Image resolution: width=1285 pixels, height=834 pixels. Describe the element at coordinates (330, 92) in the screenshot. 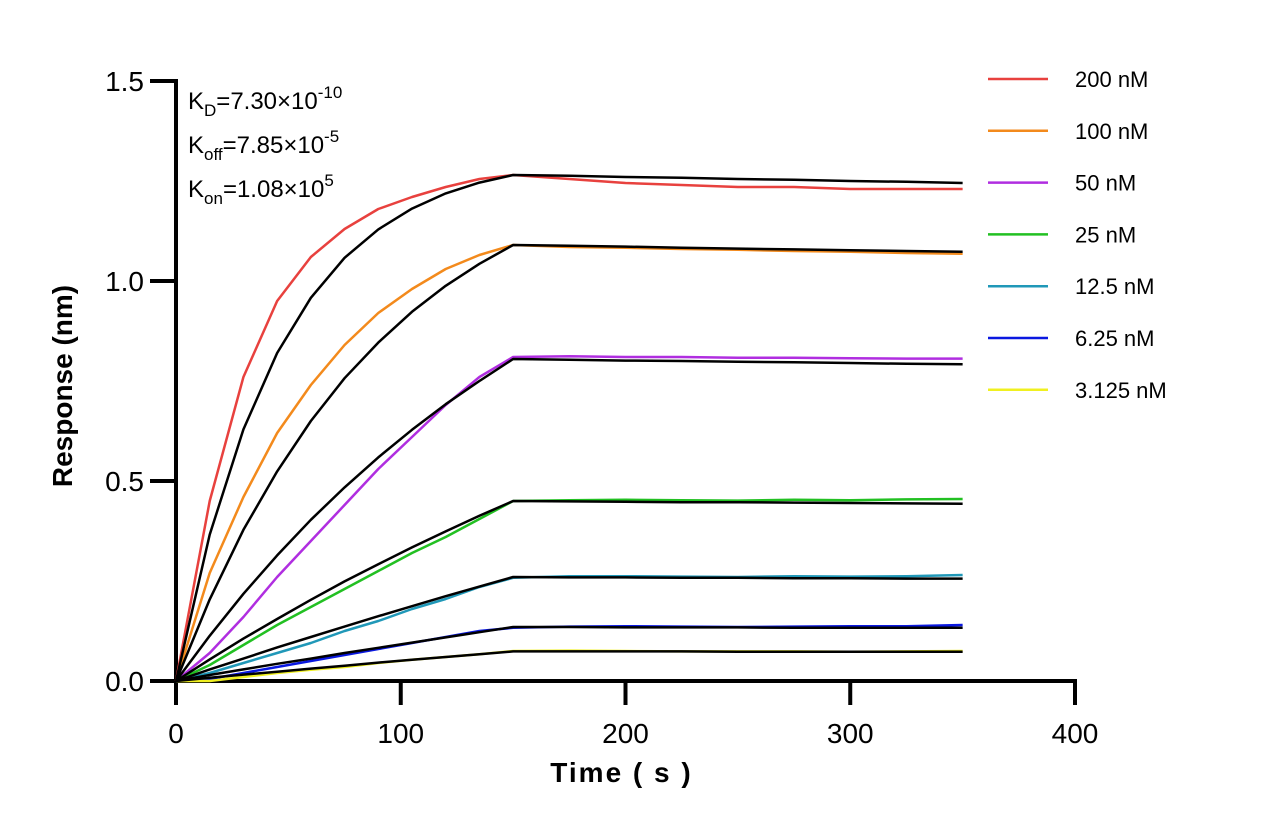

I see `annotation-superscript: -10` at that location.